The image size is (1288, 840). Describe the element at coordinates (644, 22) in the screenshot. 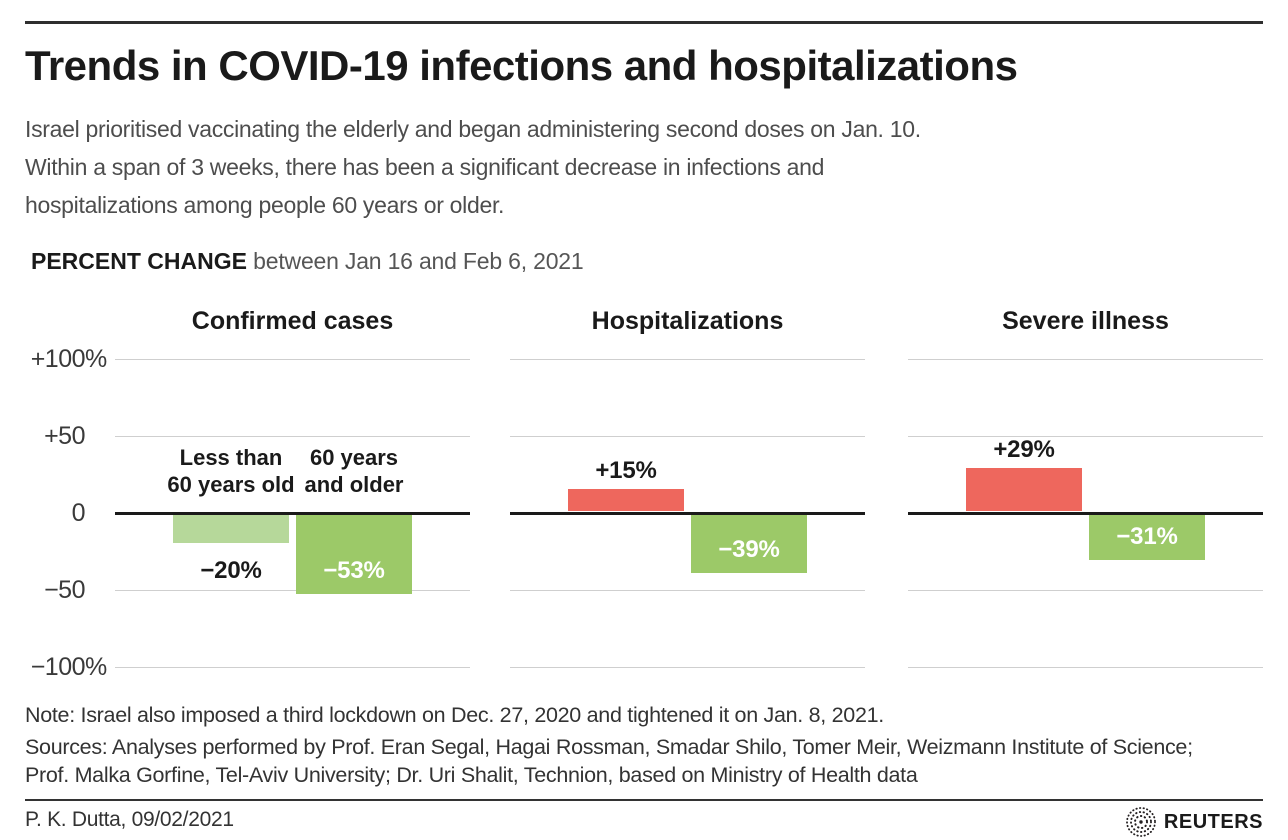

I see `top-rule` at that location.